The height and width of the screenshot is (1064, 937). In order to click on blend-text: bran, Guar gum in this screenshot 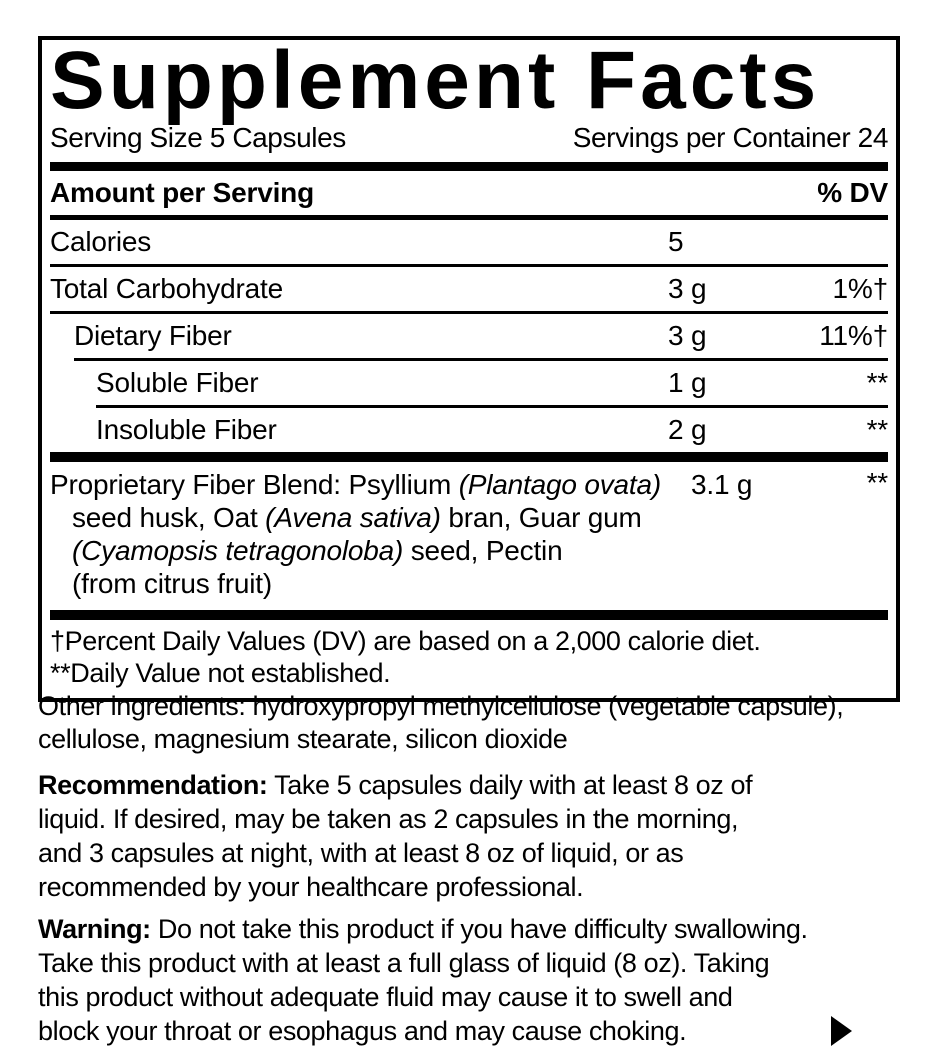, I will do `click(541, 517)`.